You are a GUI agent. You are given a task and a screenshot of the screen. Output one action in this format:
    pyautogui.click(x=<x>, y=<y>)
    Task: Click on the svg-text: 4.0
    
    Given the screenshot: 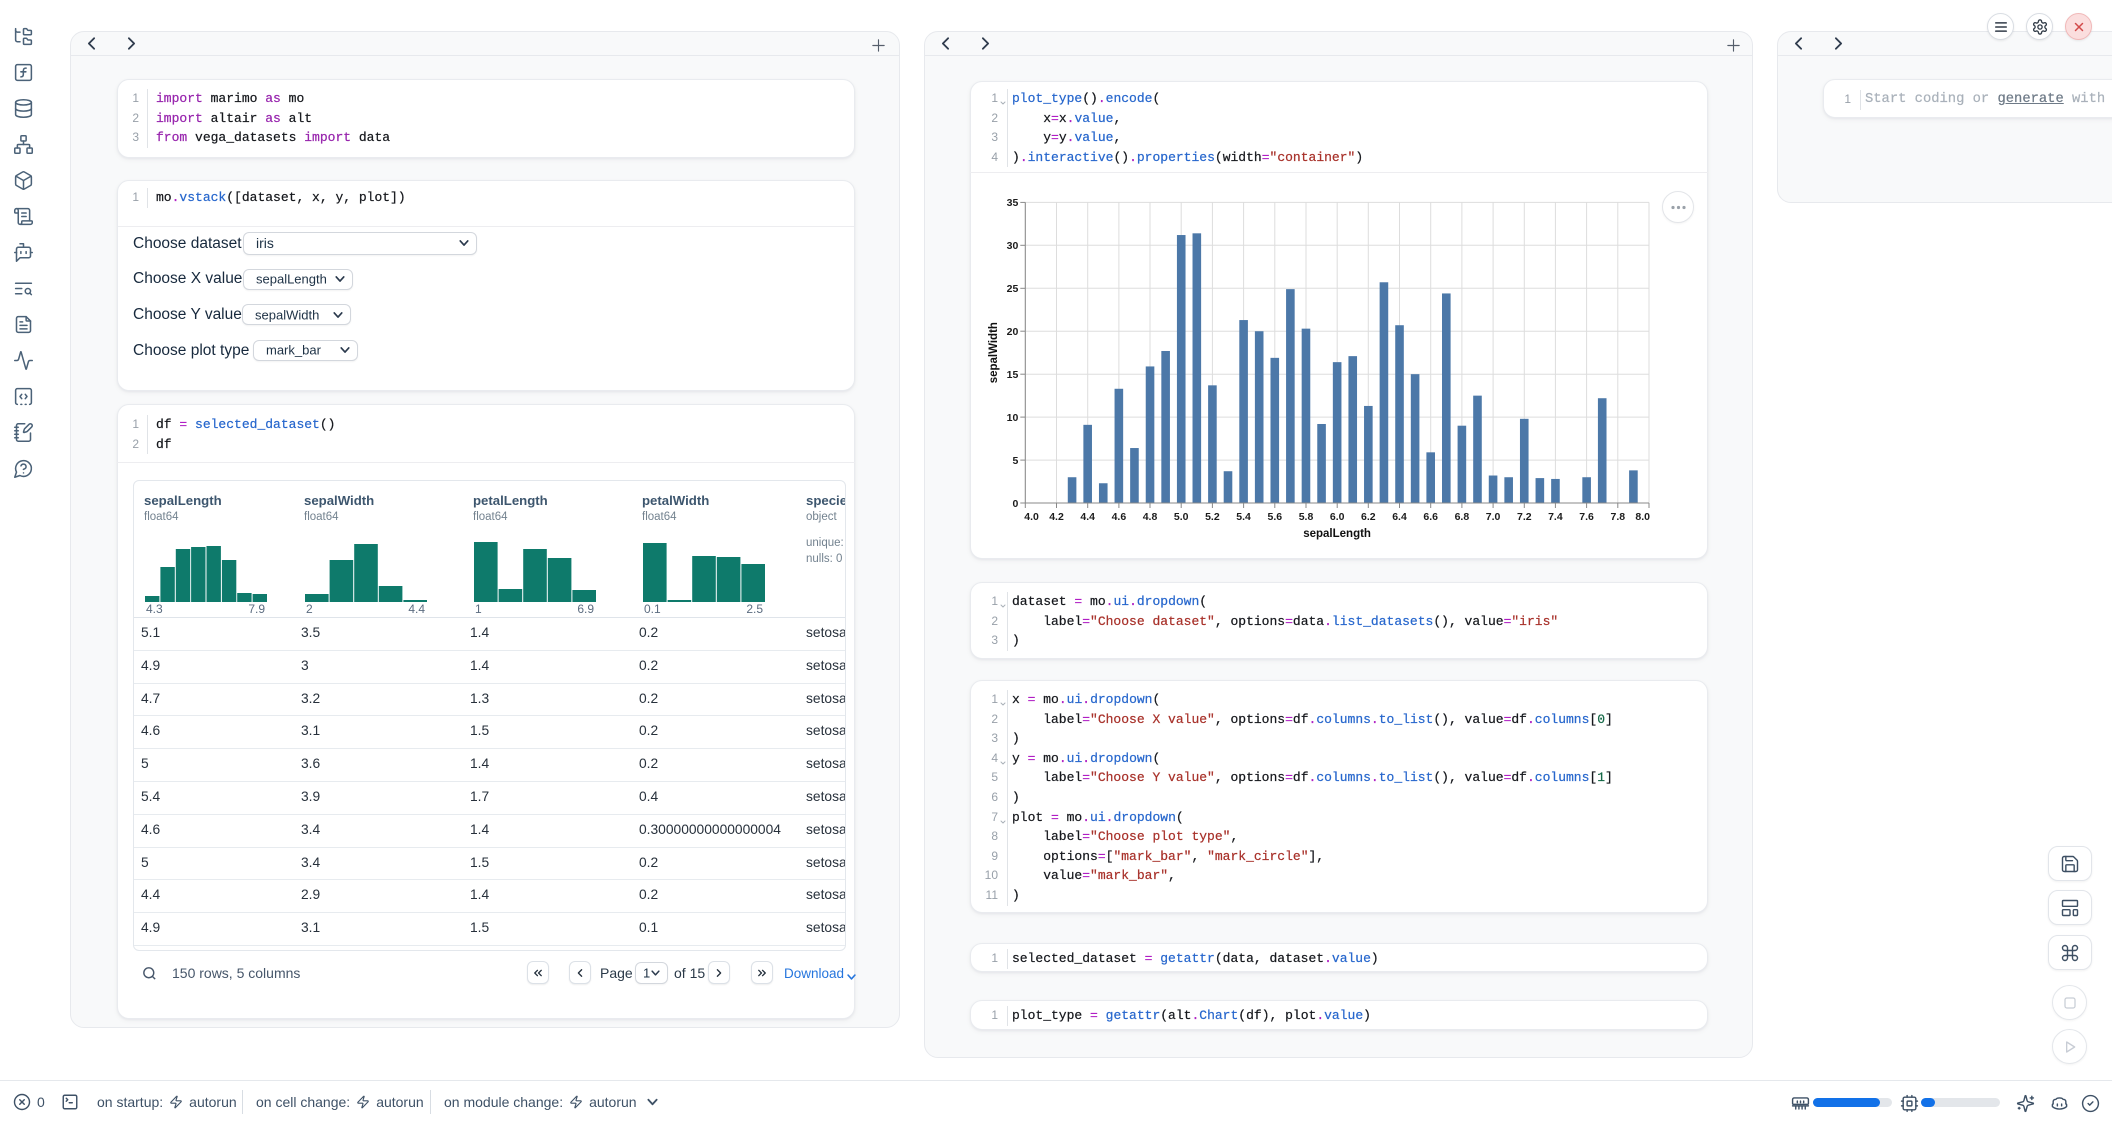 What is the action you would take?
    pyautogui.click(x=1031, y=517)
    